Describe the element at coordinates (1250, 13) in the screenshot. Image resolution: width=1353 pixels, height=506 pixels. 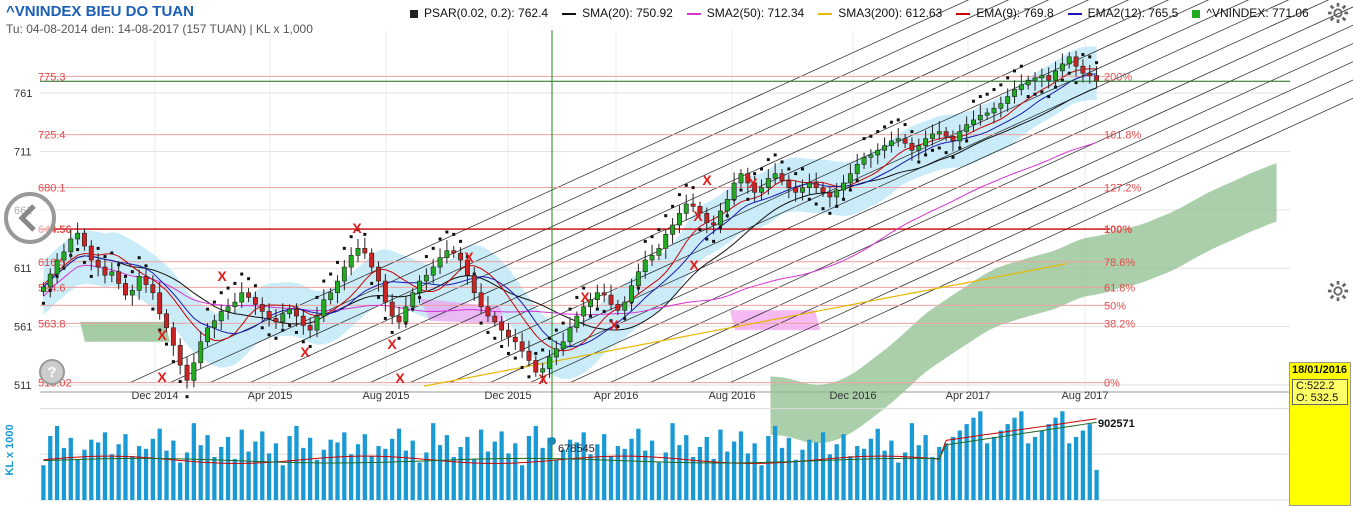
I see `legend-item: ^VNINDEX: 771.06` at that location.